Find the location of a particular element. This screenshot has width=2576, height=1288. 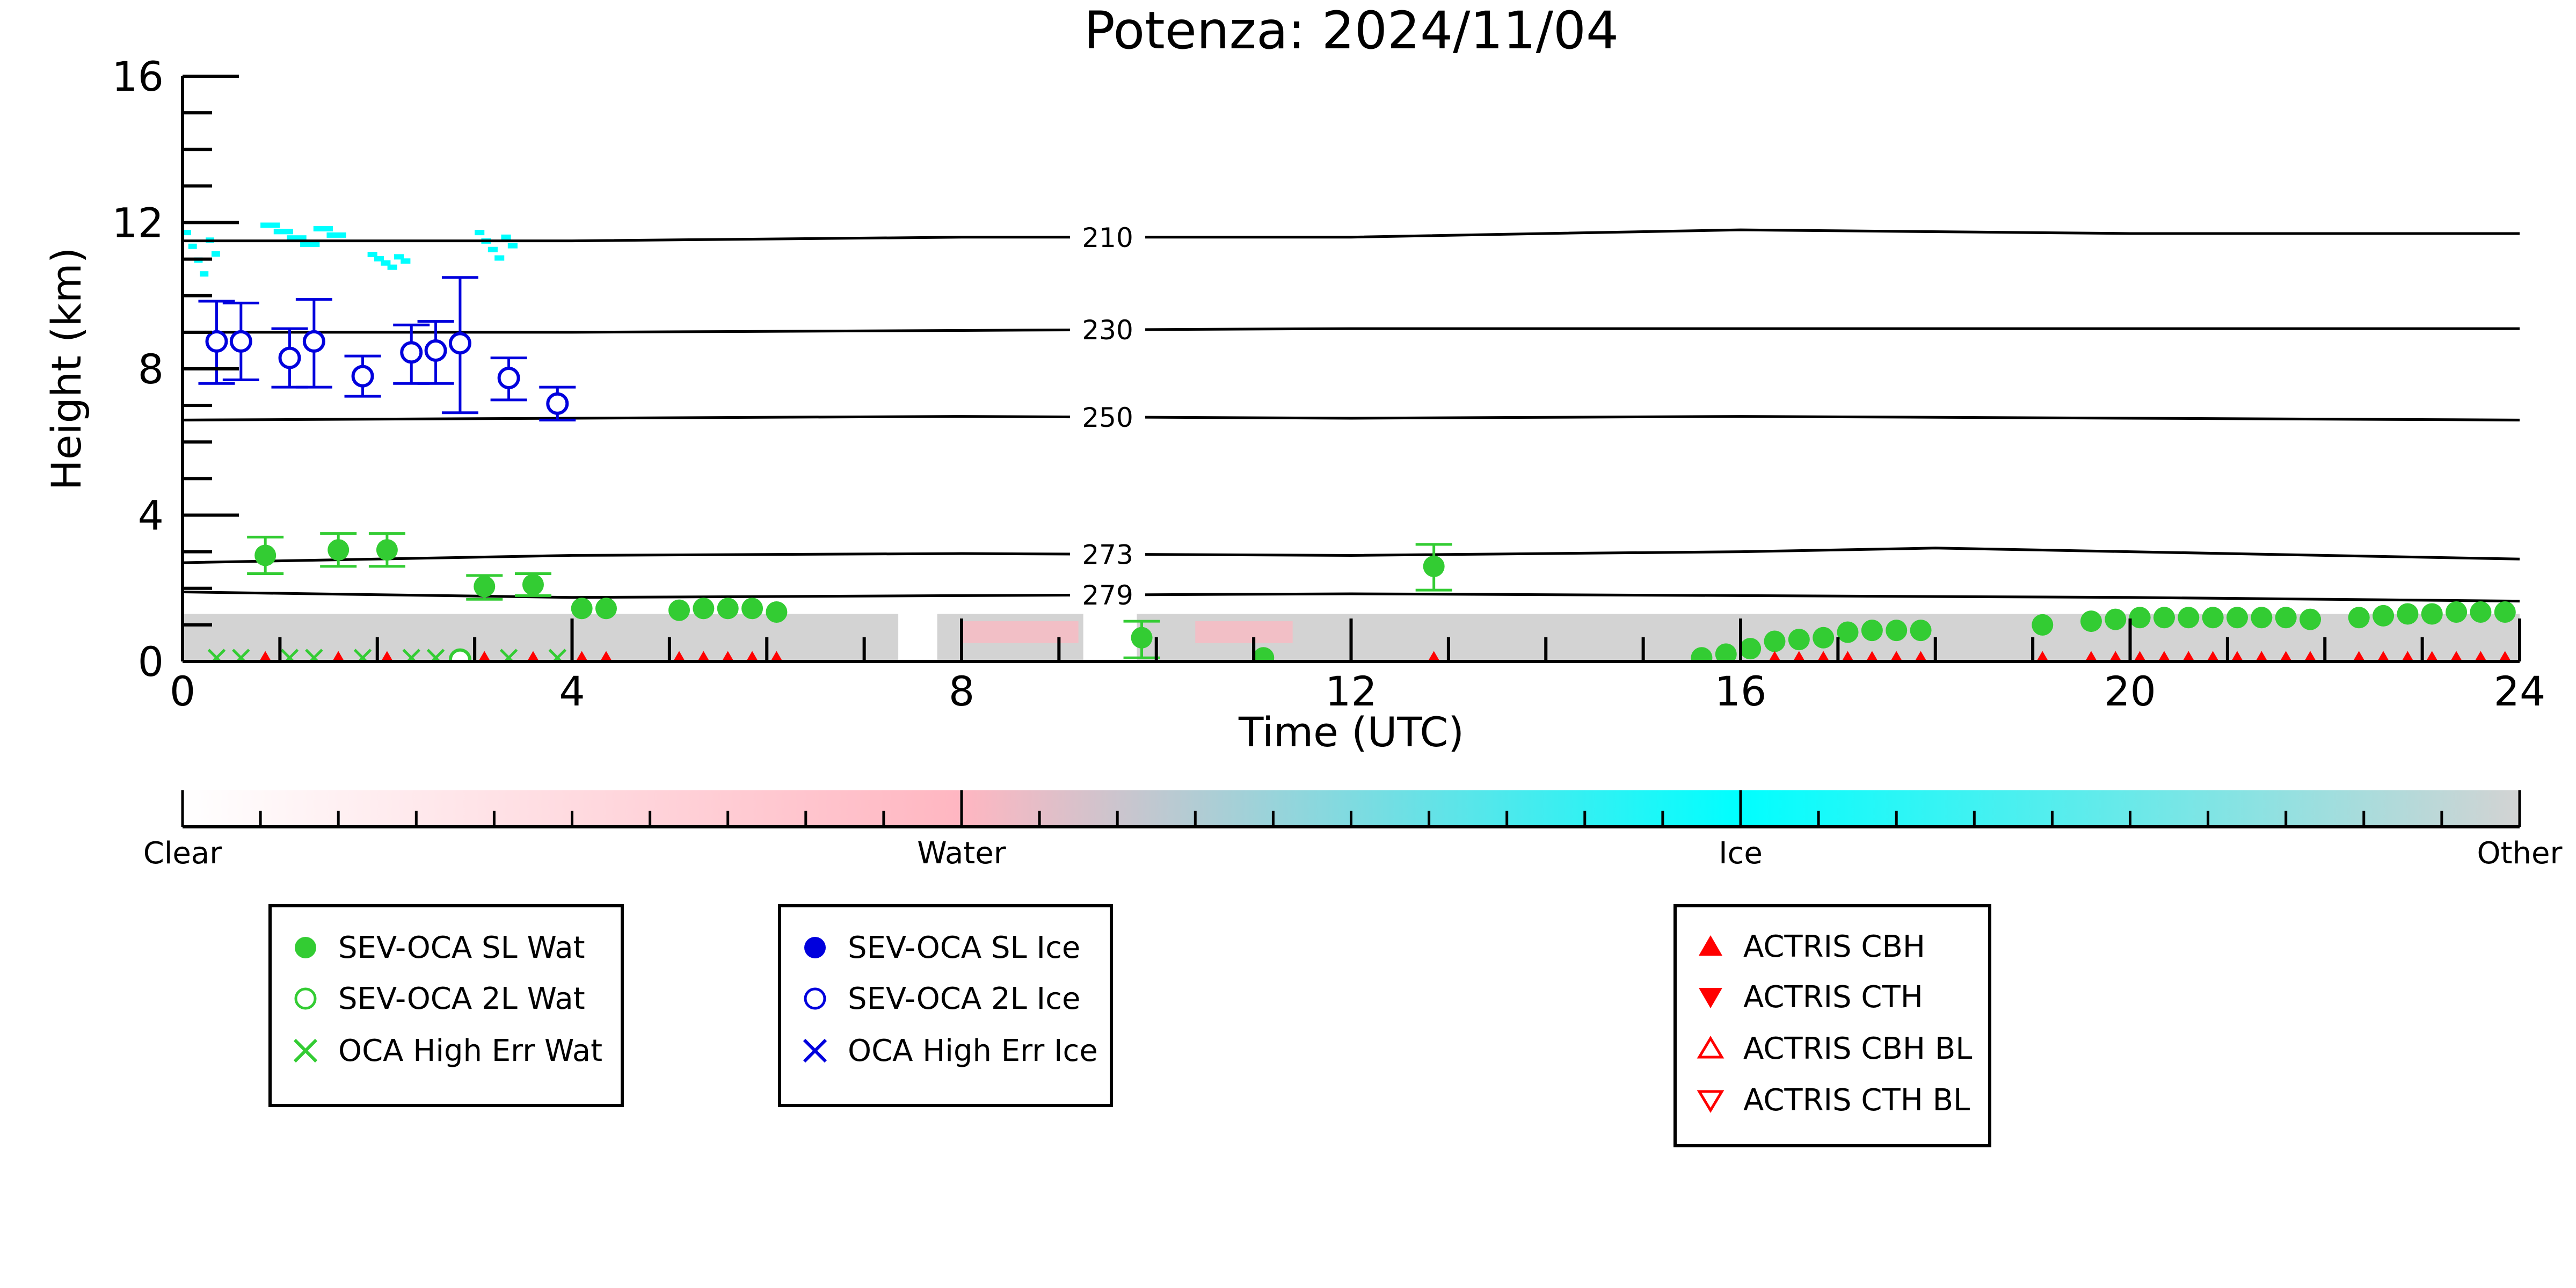

legend-item: SEV-OCA SL Wat is located at coordinates (436, 947).